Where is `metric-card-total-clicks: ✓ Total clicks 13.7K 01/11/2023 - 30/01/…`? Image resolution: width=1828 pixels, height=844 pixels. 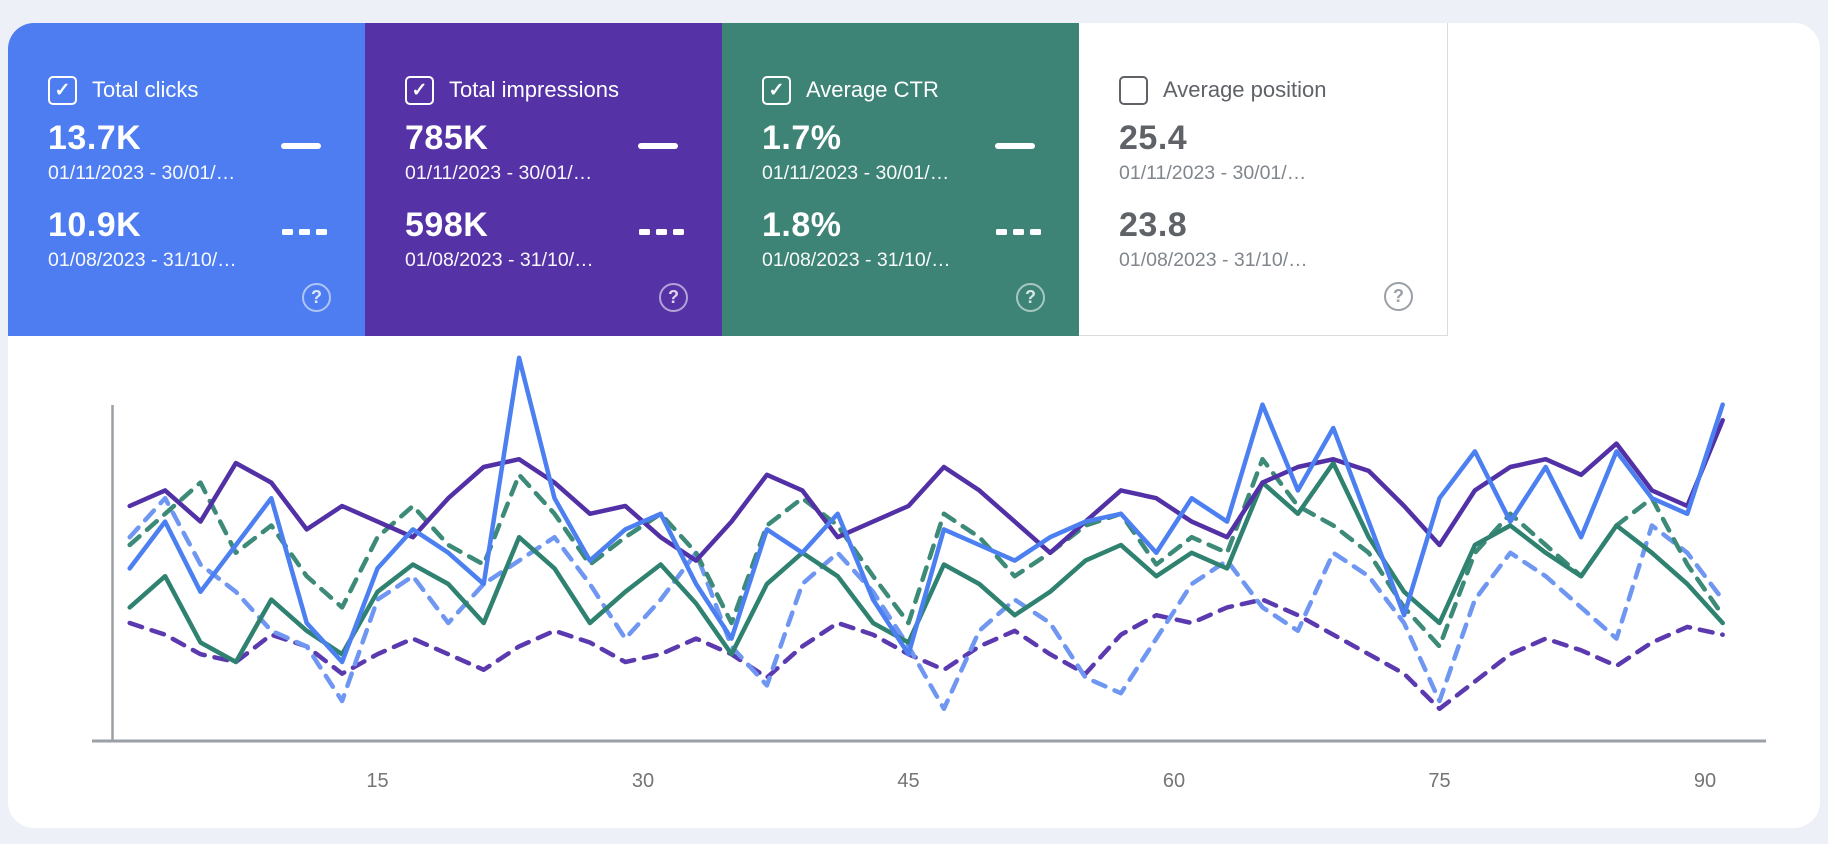
metric-card-total-clicks: ✓ Total clicks 13.7K 01/11/2023 - 30/01/… is located at coordinates (186, 179).